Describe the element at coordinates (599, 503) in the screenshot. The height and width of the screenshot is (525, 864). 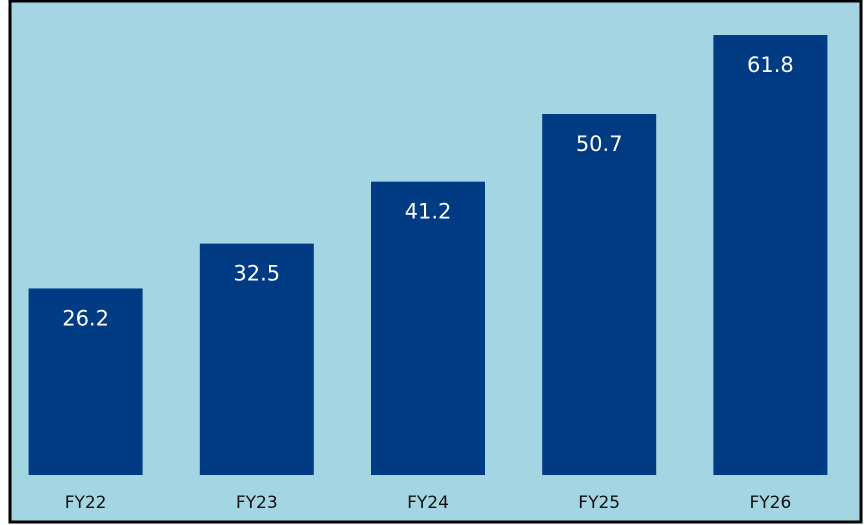
I see `x-tick-label: FY25` at that location.